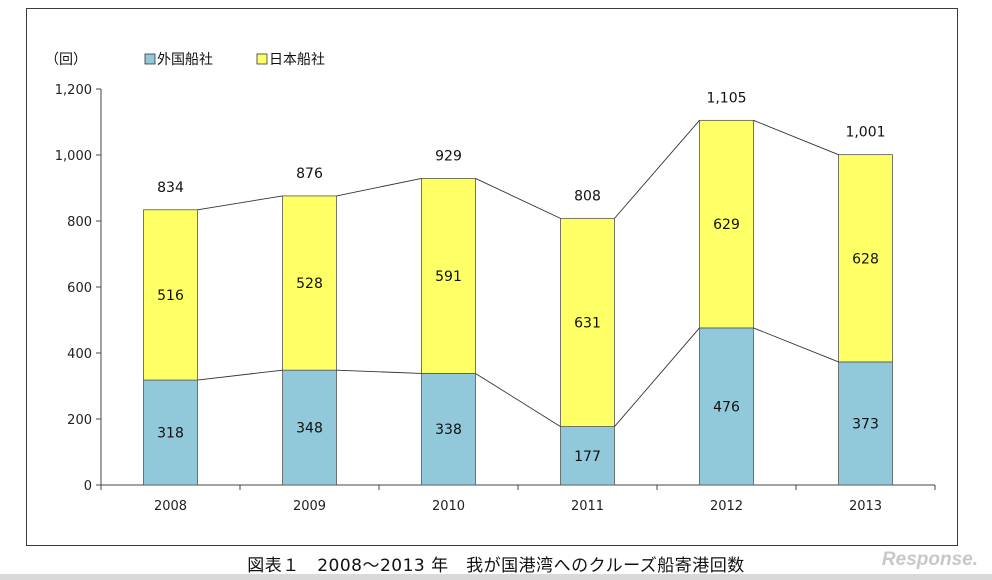 This screenshot has width=992, height=580. I want to click on x-category-label: 2009, so click(309, 506).